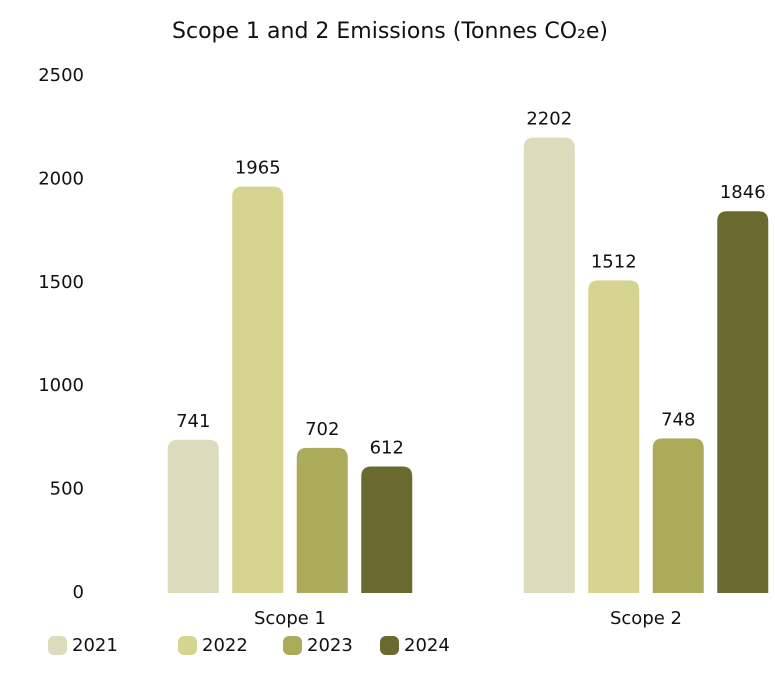 The width and height of the screenshot is (775, 682). Describe the element at coordinates (387, 447) in the screenshot. I see `value-label: 612` at that location.